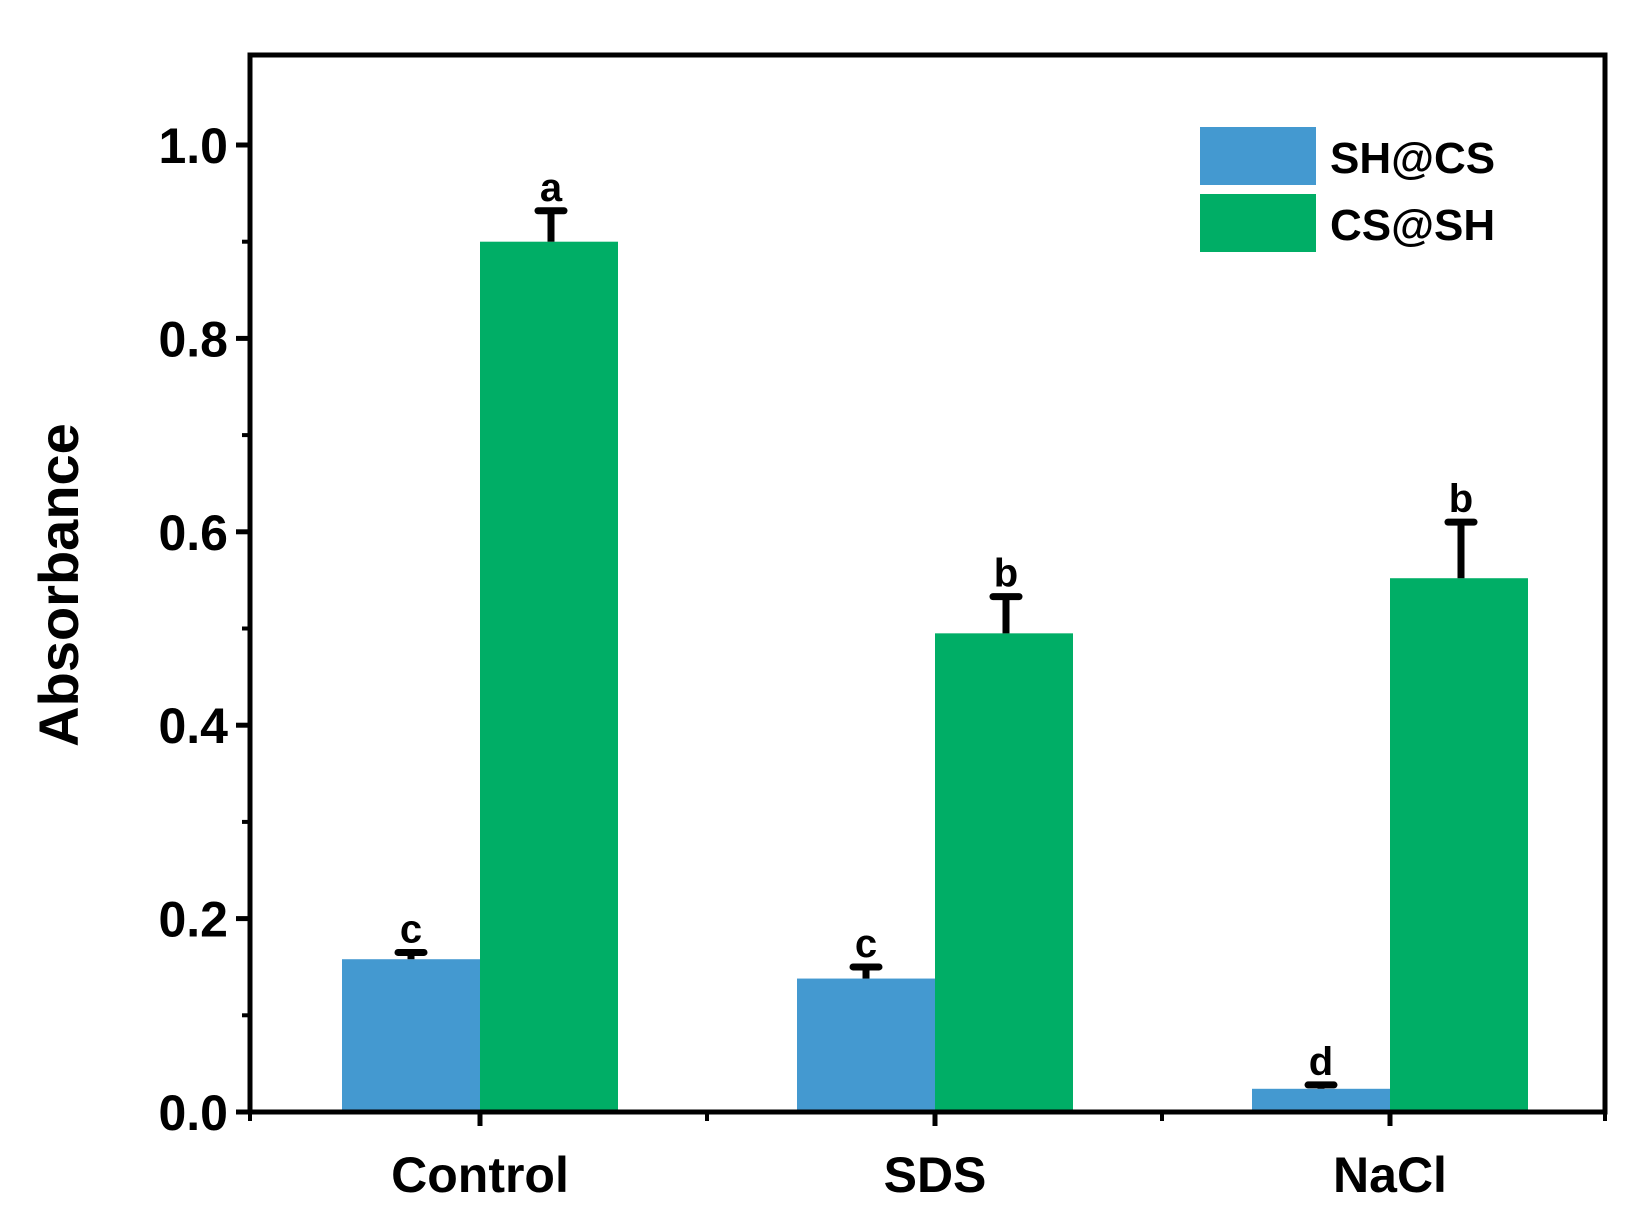  Describe the element at coordinates (193, 920) in the screenshot. I see `y-tick-label: 0.2` at that location.